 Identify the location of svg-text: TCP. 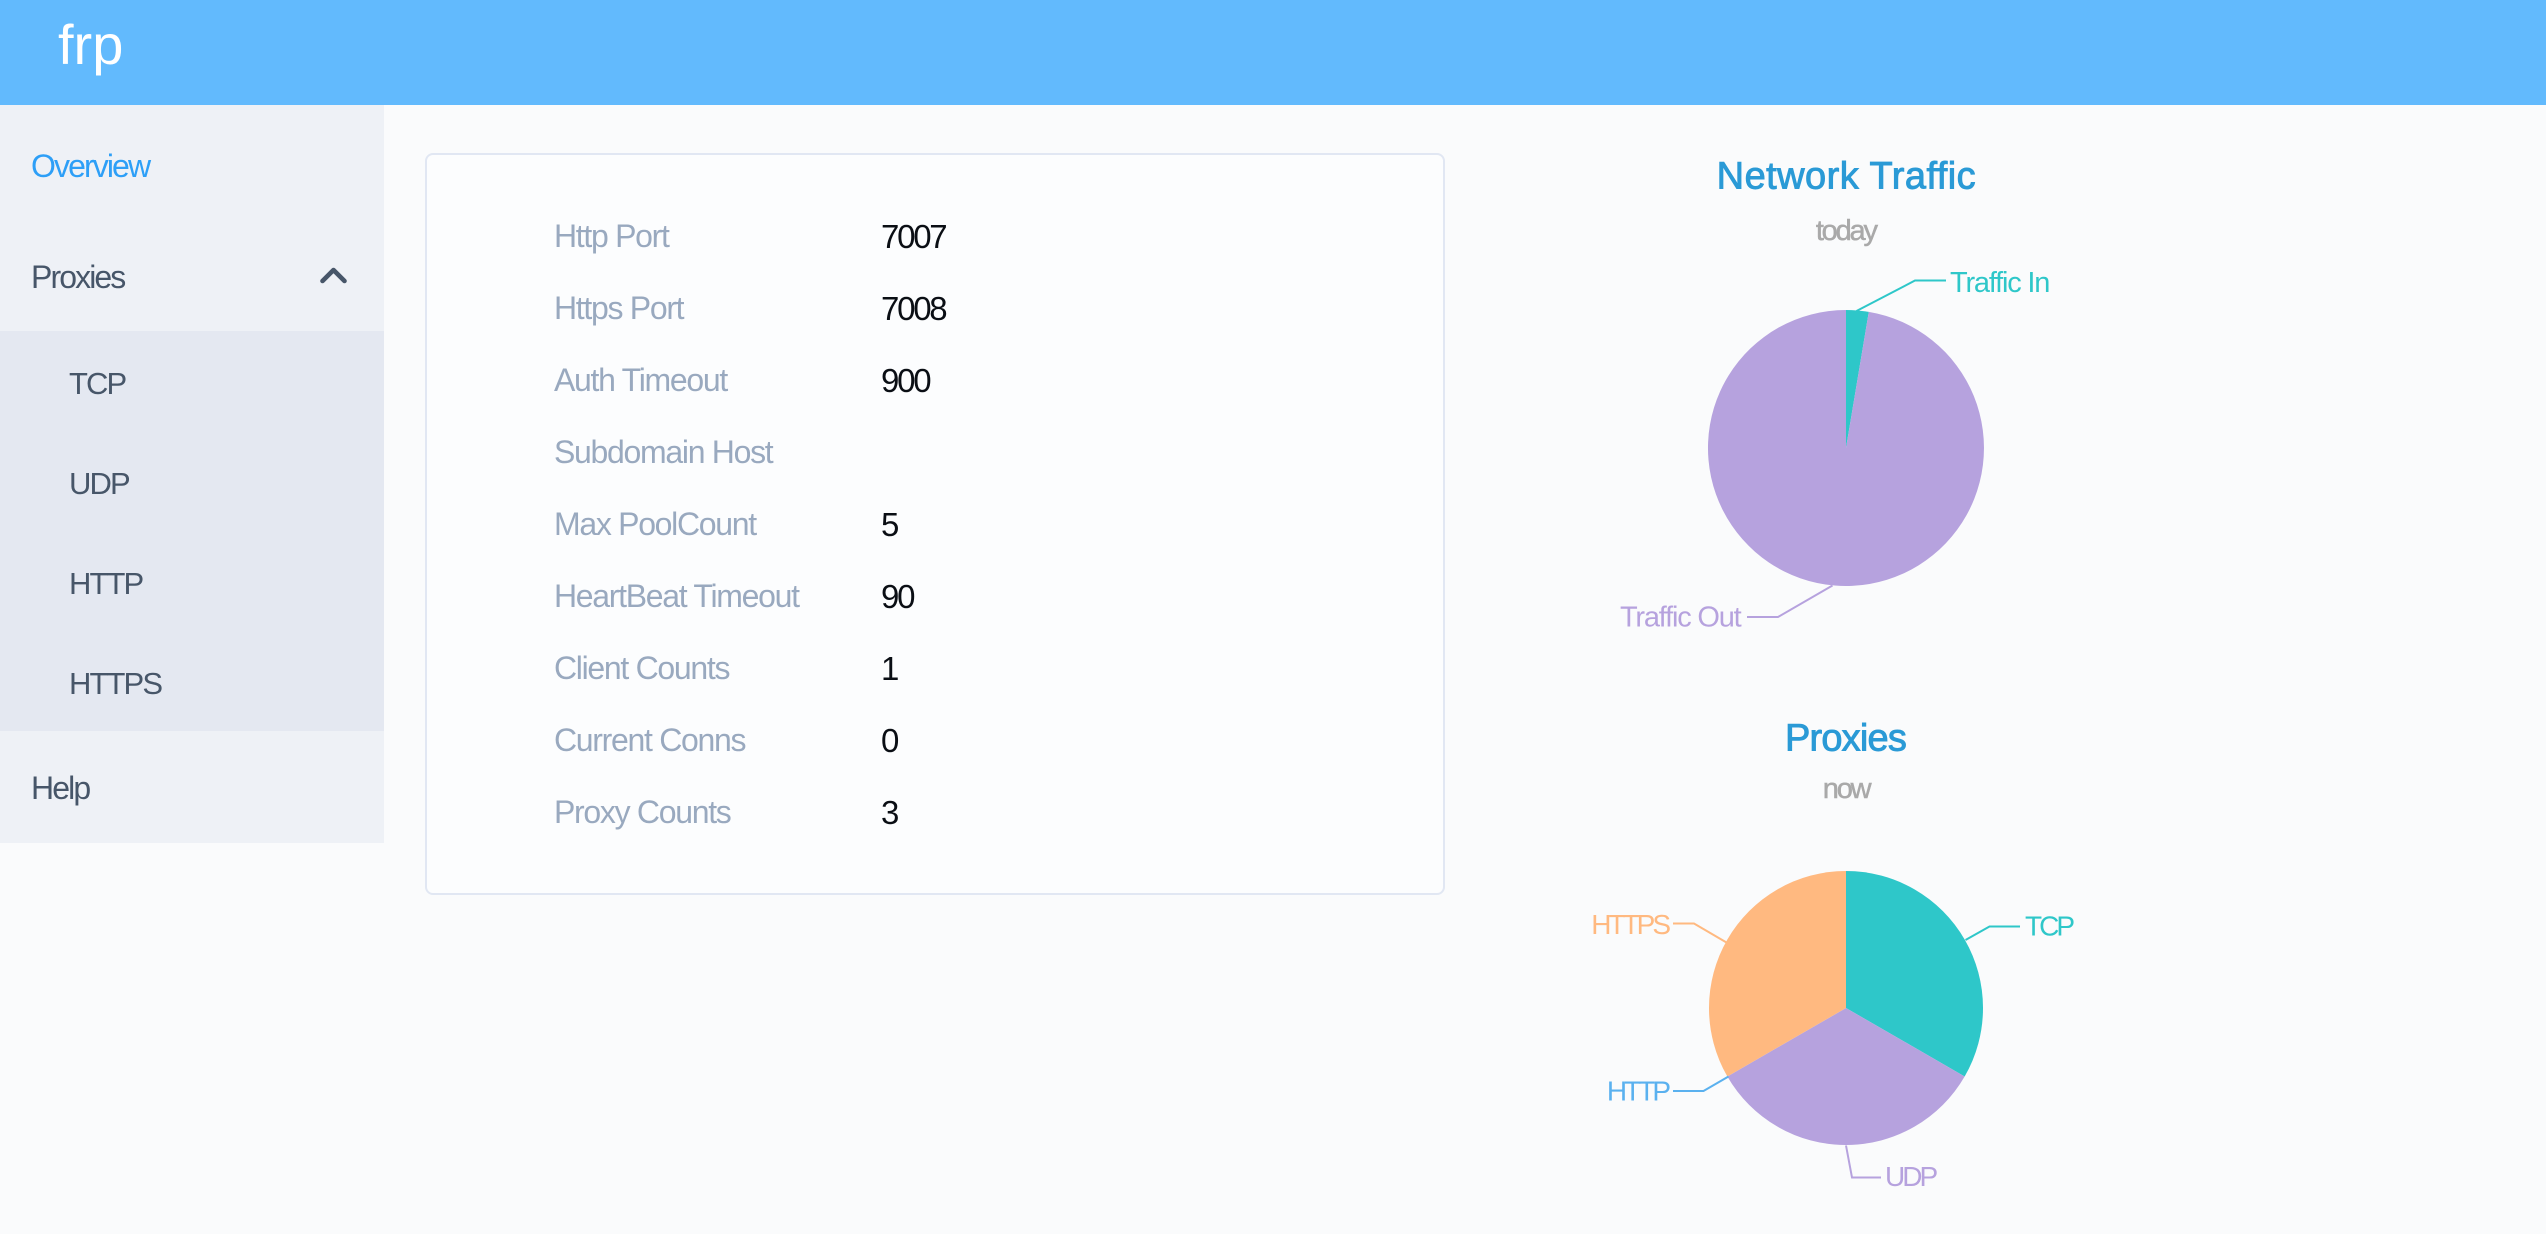
(2049, 925).